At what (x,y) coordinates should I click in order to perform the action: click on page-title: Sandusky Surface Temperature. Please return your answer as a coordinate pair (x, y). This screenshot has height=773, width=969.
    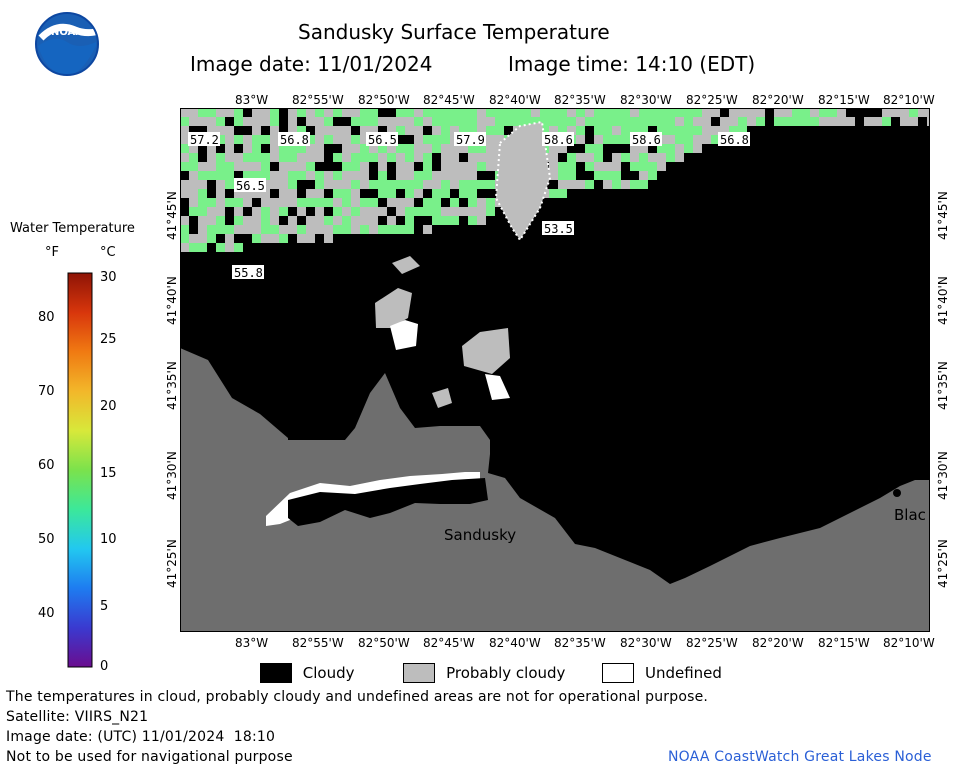
    Looking at the image, I should click on (454, 32).